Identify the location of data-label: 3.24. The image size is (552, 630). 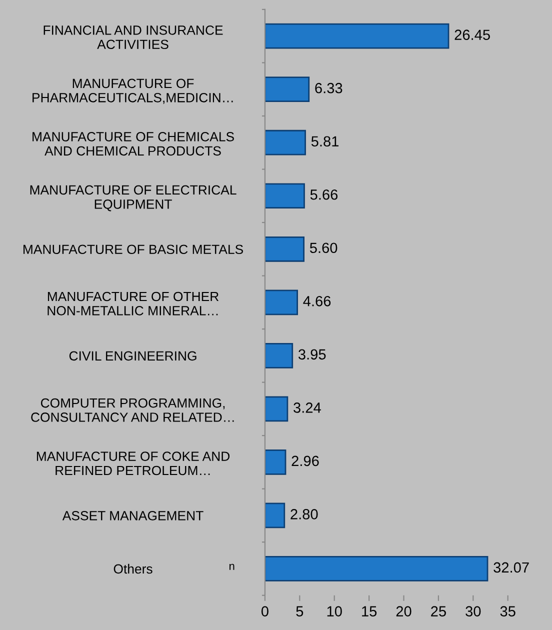
(307, 407).